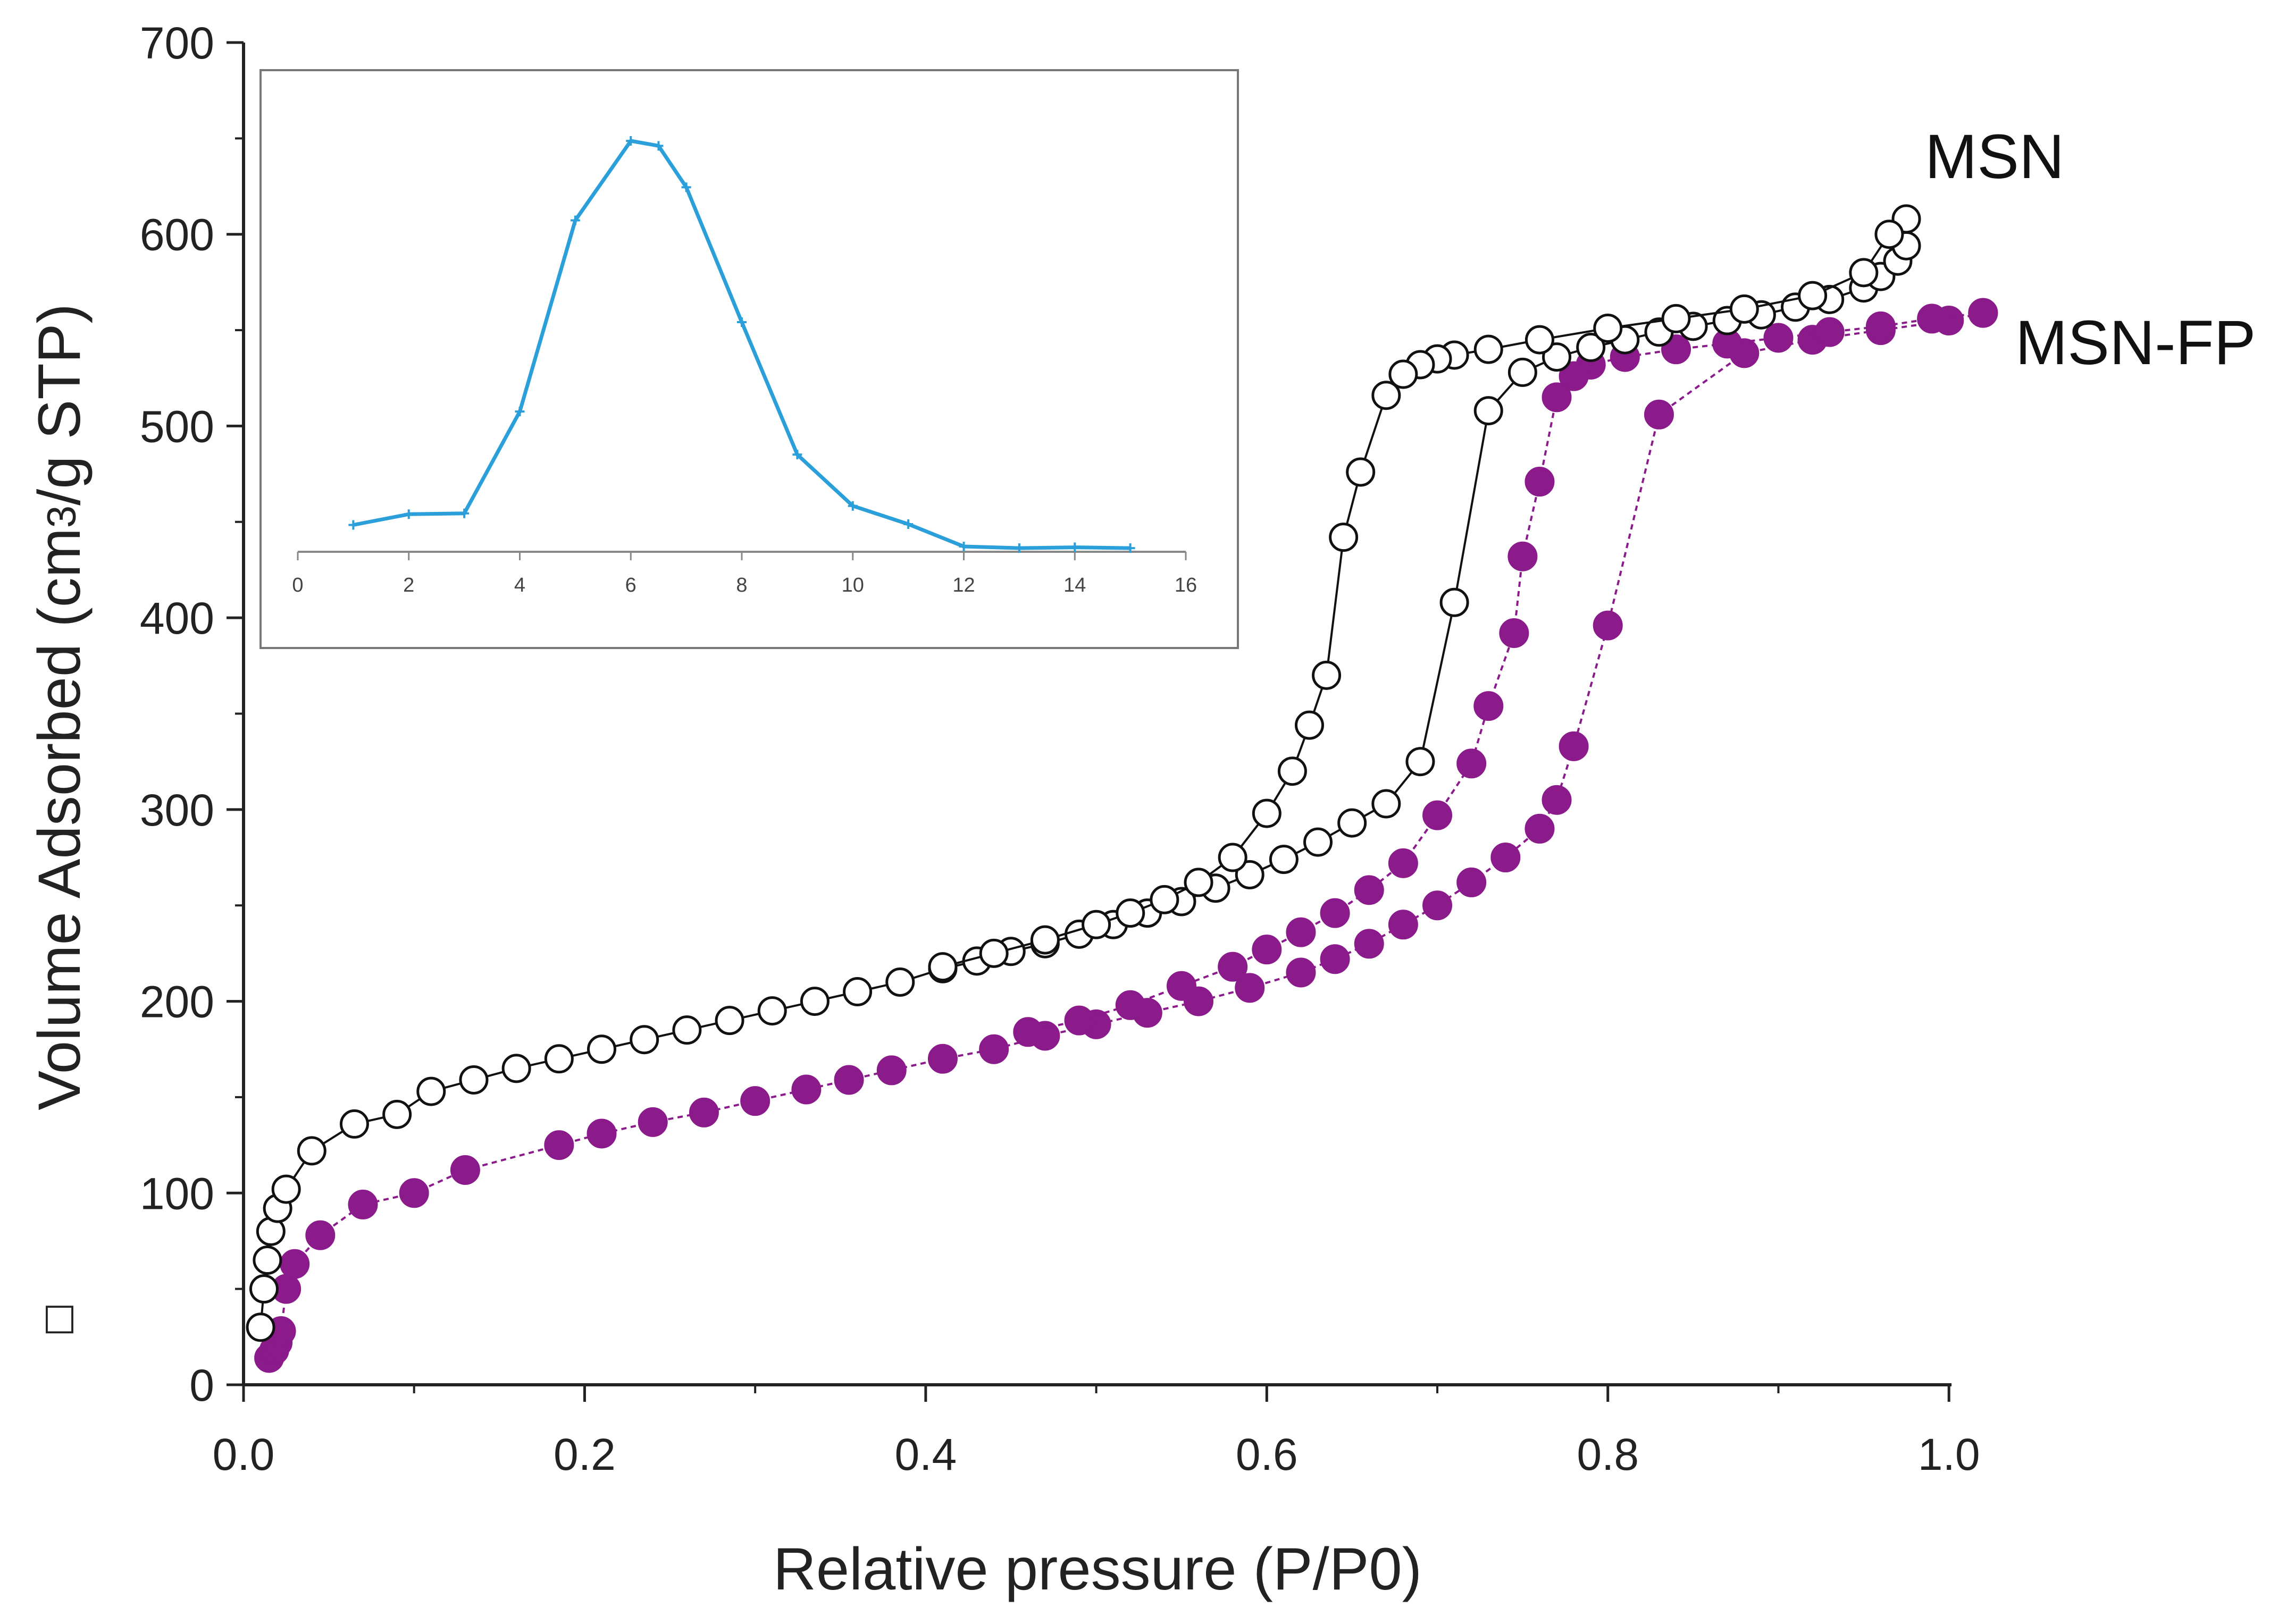 This screenshot has width=2295, height=1624. Describe the element at coordinates (60, 1317) in the screenshot. I see `stray-square-marker: □` at that location.